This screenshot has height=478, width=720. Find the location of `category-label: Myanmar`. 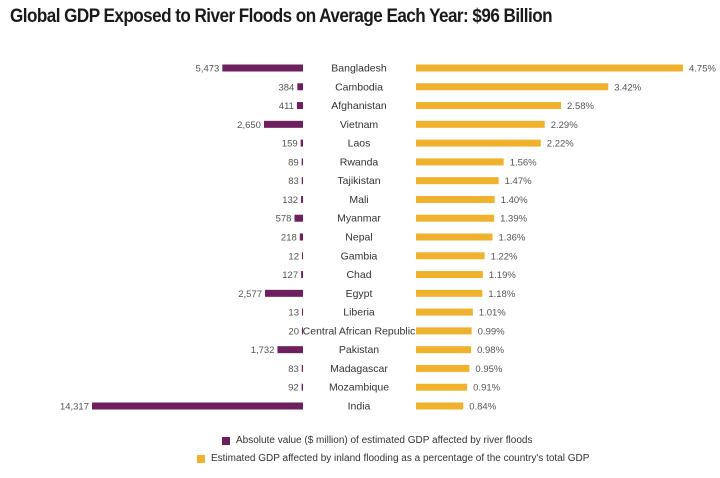

category-label: Myanmar is located at coordinates (359, 219).